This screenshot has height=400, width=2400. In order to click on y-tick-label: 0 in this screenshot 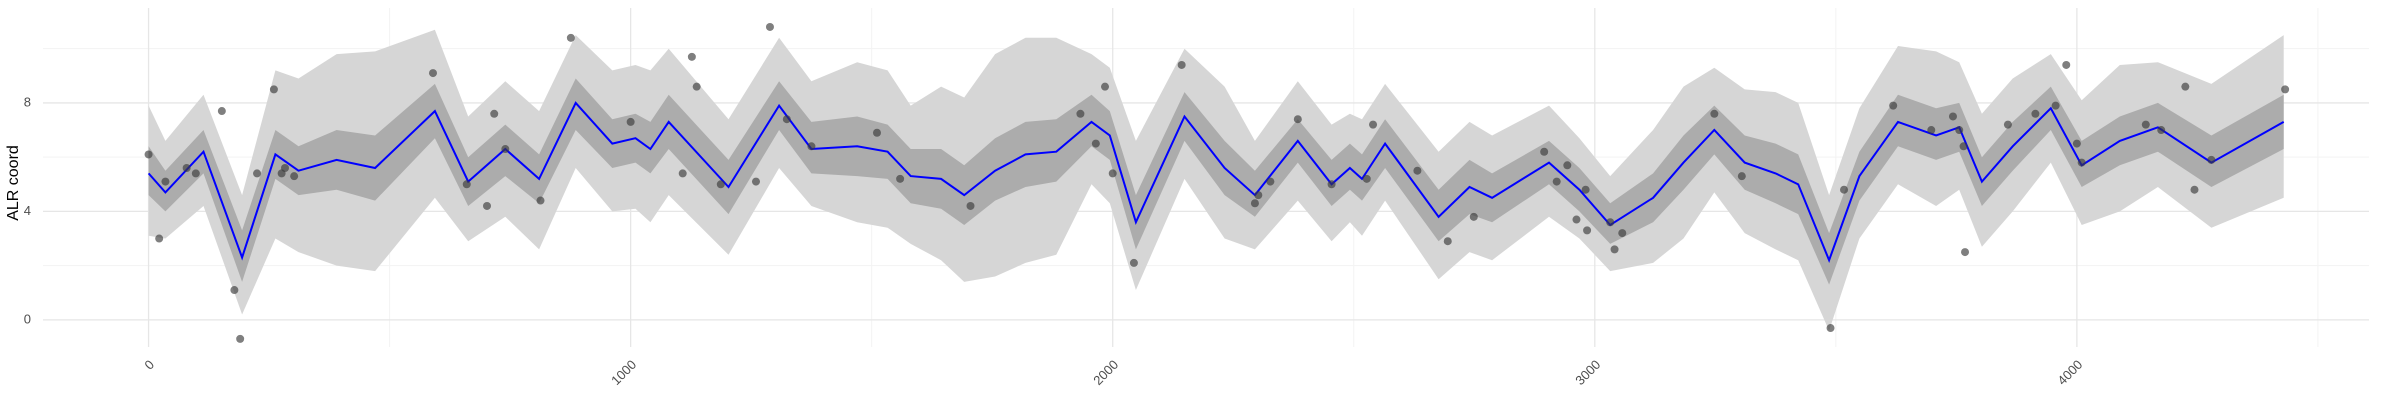, I will do `click(27, 318)`.